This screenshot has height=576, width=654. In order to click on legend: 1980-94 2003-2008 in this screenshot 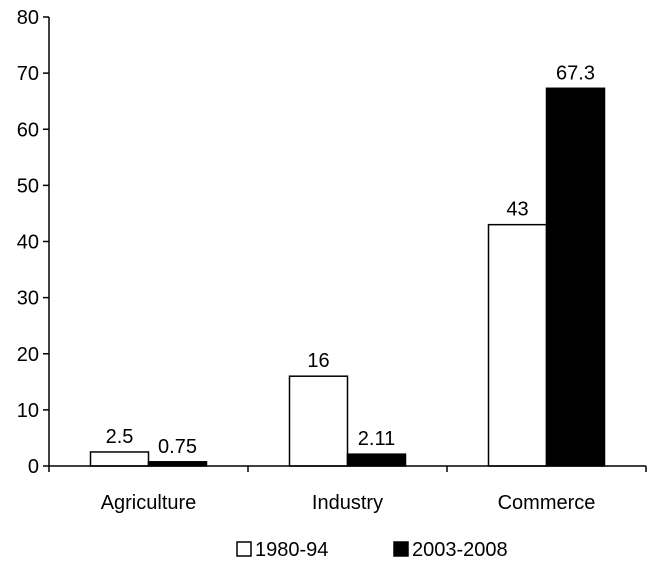, I will do `click(372, 550)`.